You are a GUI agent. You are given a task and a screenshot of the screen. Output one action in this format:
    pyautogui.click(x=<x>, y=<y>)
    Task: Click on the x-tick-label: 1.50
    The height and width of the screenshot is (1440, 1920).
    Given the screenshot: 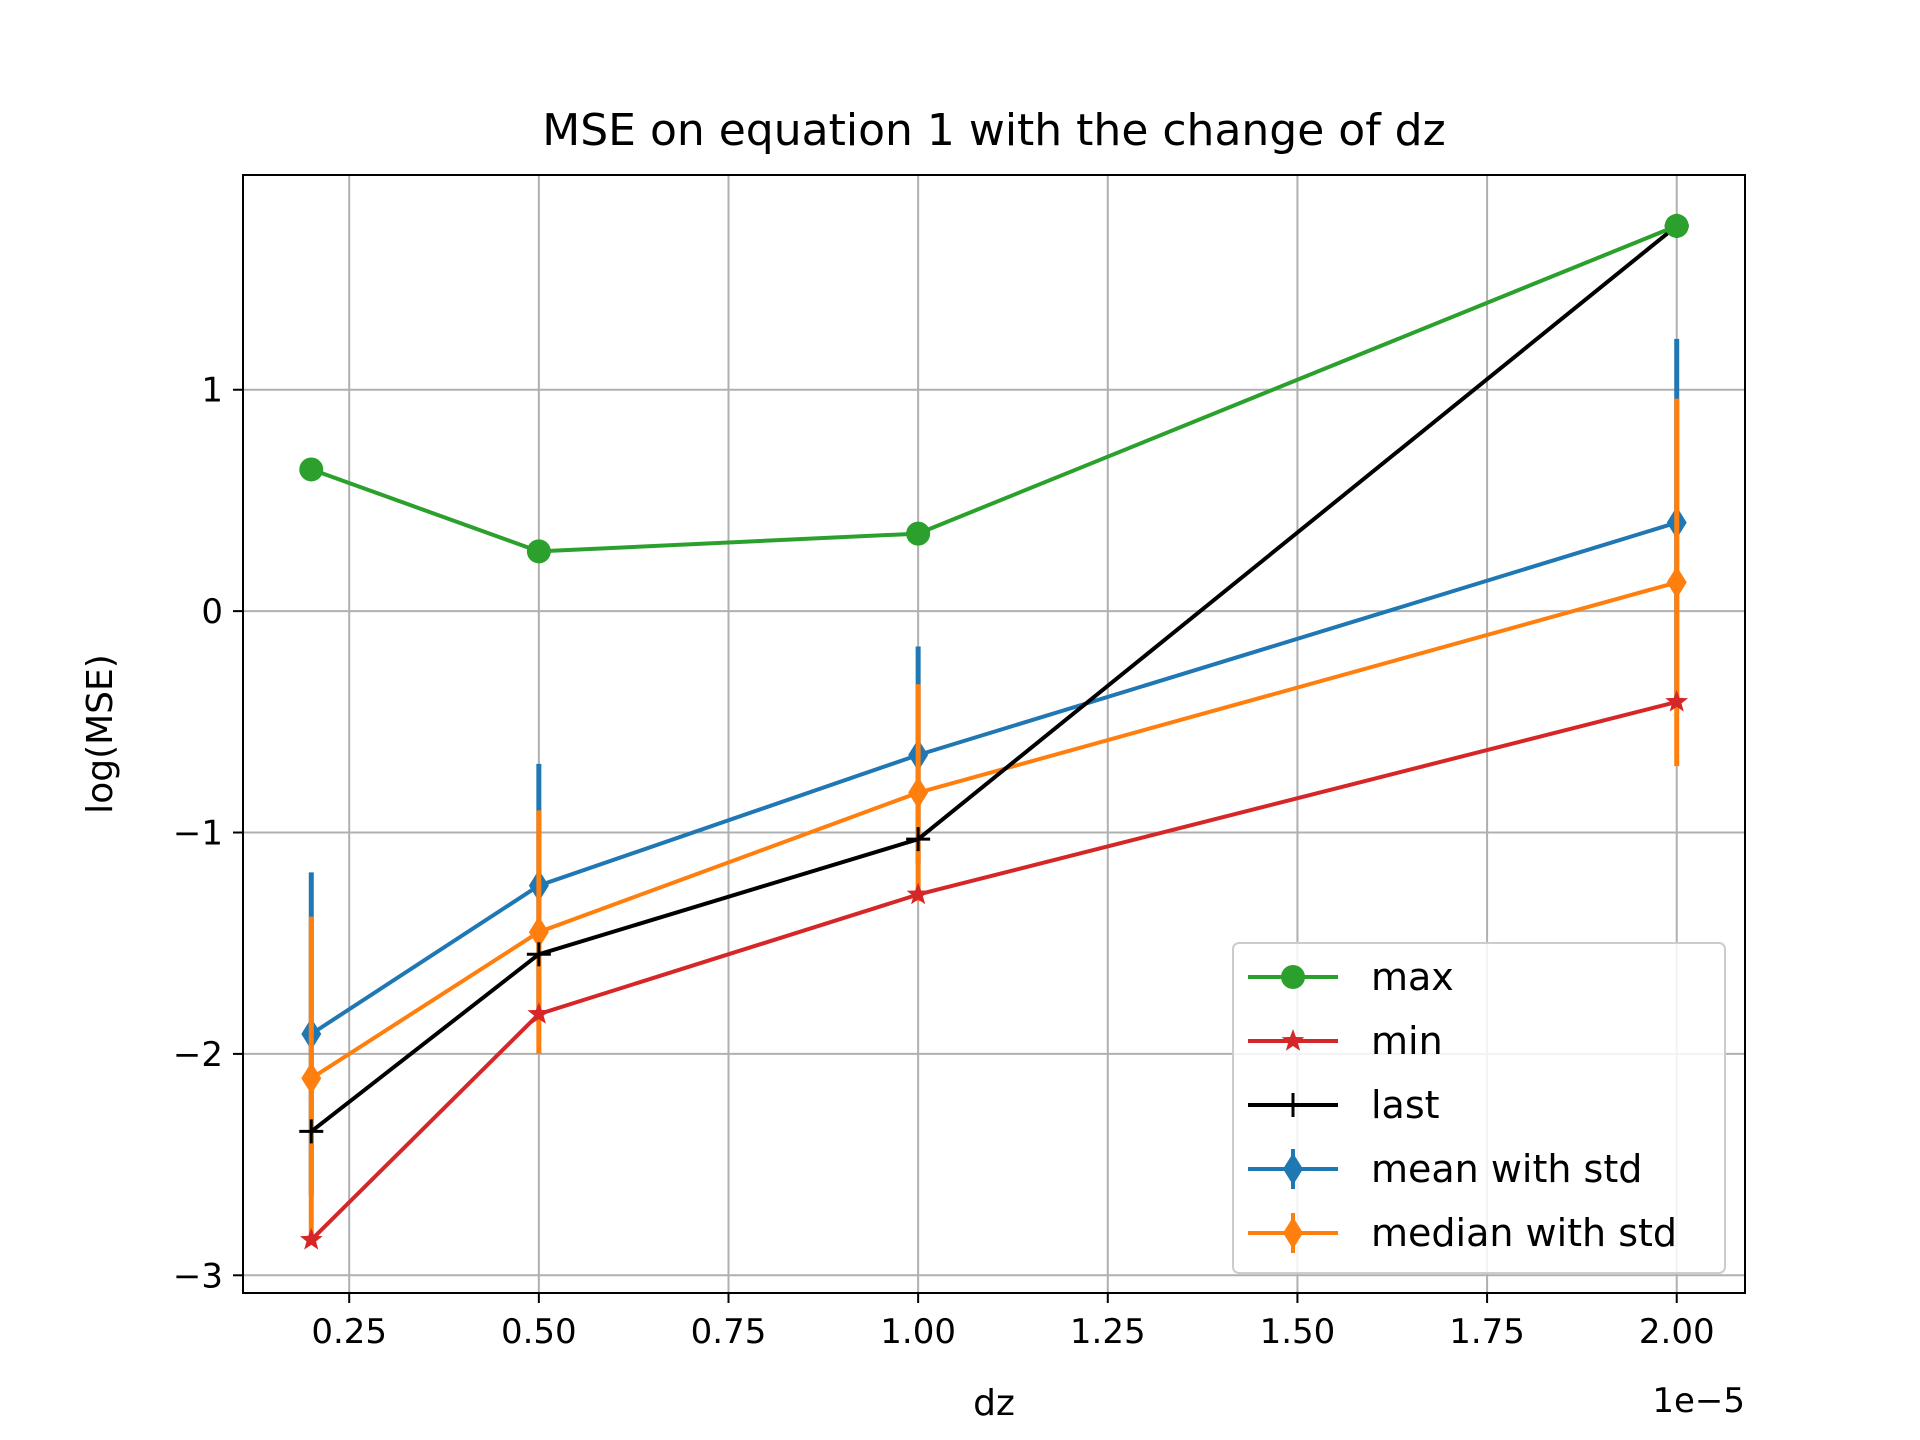 What is the action you would take?
    pyautogui.click(x=1298, y=1332)
    